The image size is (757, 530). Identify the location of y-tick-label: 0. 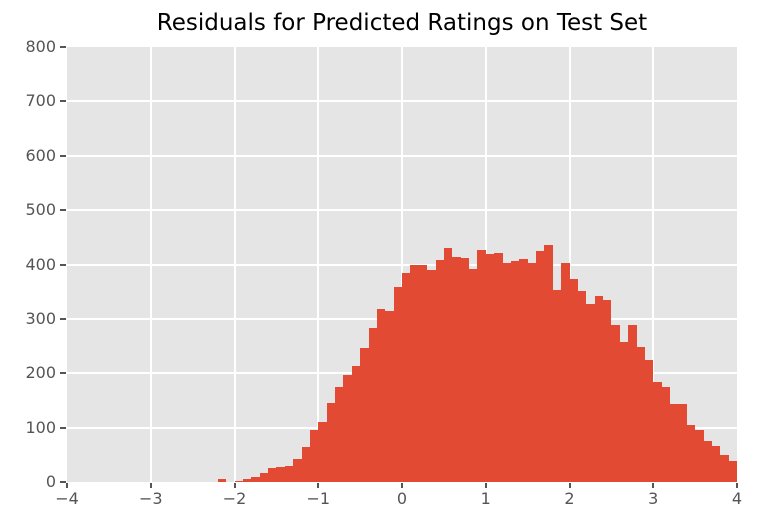
(50, 481).